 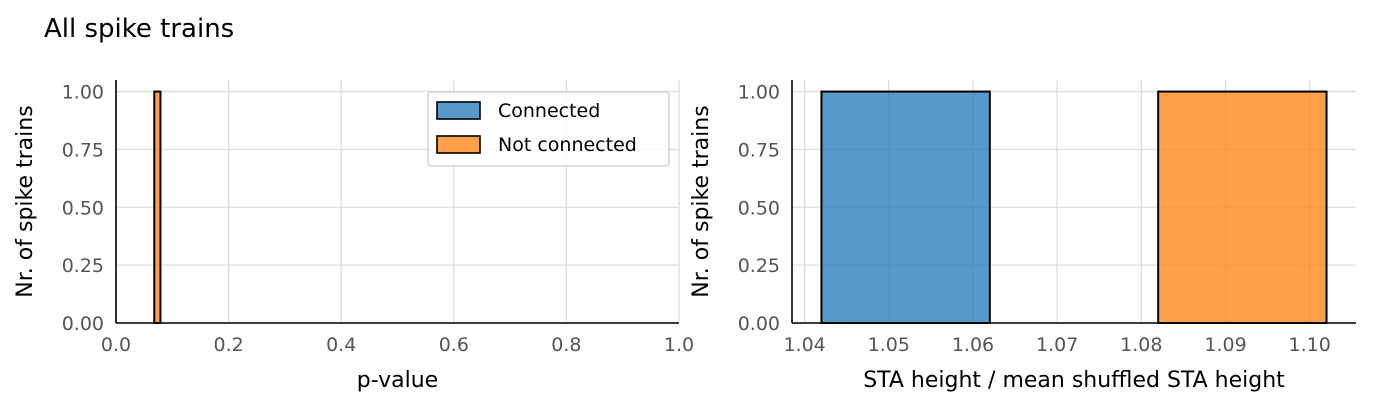 What do you see at coordinates (454, 345) in the screenshot?
I see `x-tick-label: 0.6` at bounding box center [454, 345].